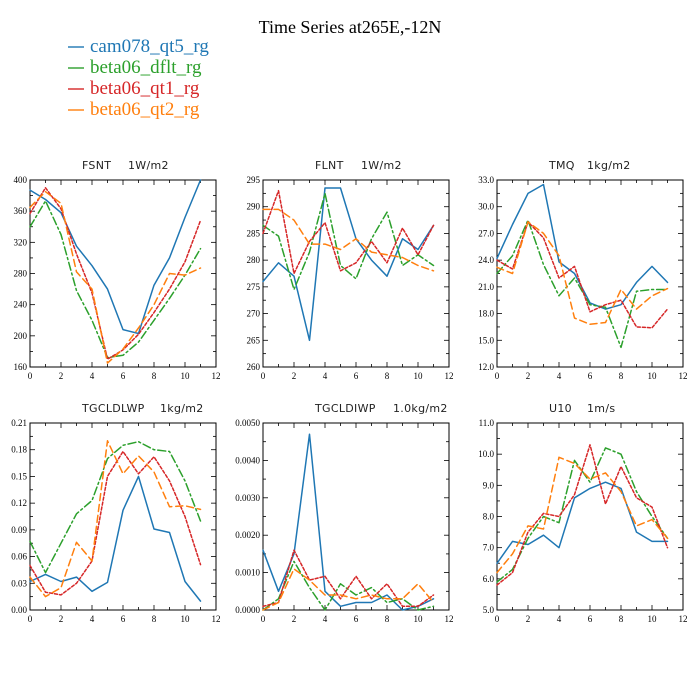 This screenshot has height=700, width=700. What do you see at coordinates (145, 88) in the screenshot?
I see `legend-label: beta06_qt1_rg` at bounding box center [145, 88].